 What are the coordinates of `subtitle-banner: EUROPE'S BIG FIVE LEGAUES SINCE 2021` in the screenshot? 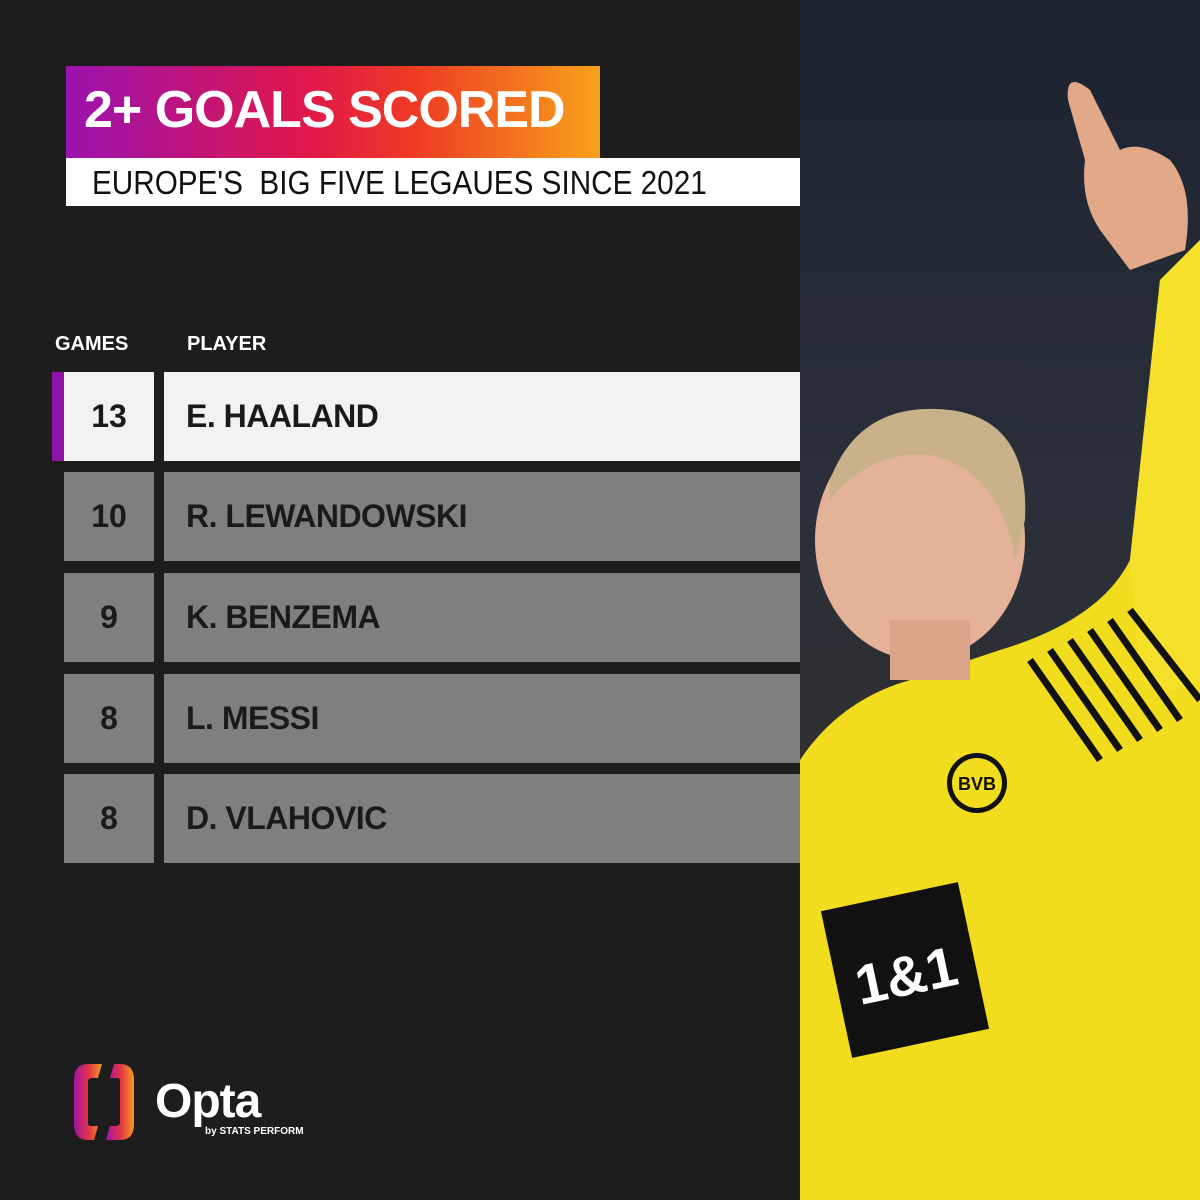 It's located at (440, 182).